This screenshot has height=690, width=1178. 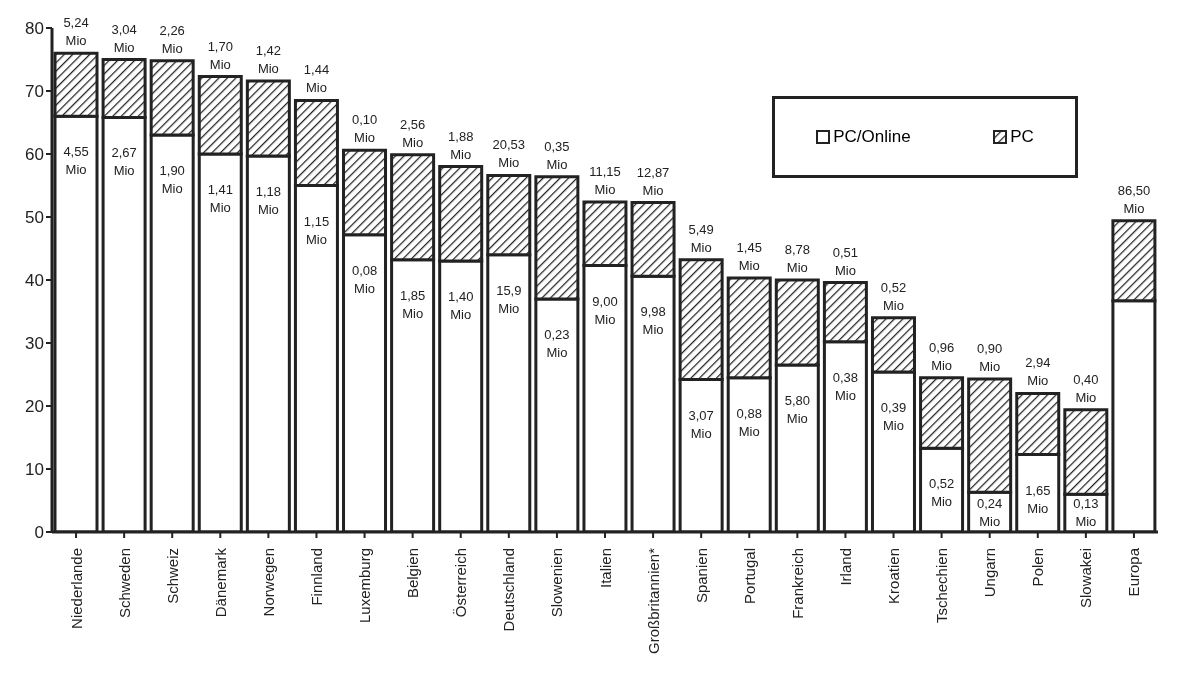 What do you see at coordinates (701, 424) in the screenshot?
I see `annotation: 3,07 Mio` at bounding box center [701, 424].